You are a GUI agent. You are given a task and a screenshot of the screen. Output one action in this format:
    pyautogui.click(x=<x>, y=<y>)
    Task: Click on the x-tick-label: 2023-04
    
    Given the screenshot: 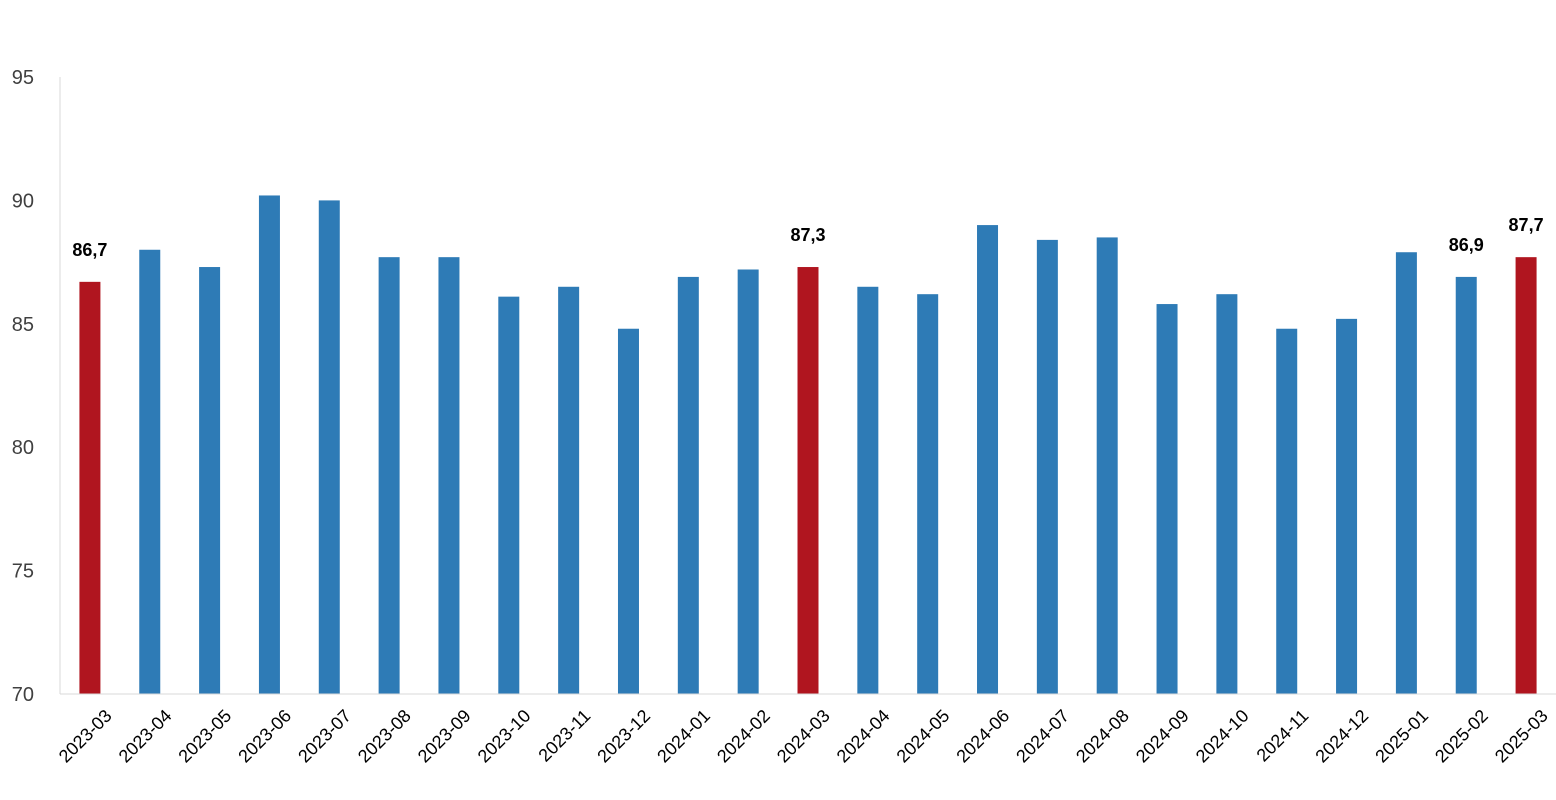 What is the action you would take?
    pyautogui.click(x=145, y=736)
    